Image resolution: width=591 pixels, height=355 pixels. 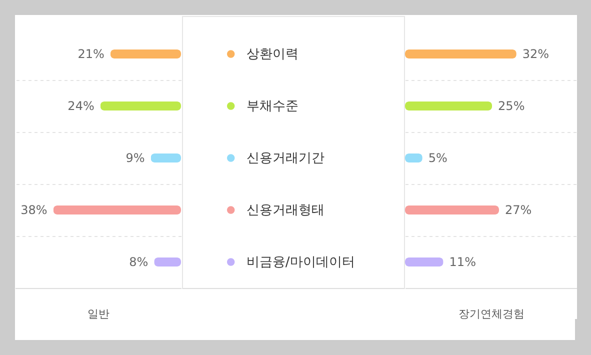 I want to click on data-label: 5%, so click(x=438, y=158).